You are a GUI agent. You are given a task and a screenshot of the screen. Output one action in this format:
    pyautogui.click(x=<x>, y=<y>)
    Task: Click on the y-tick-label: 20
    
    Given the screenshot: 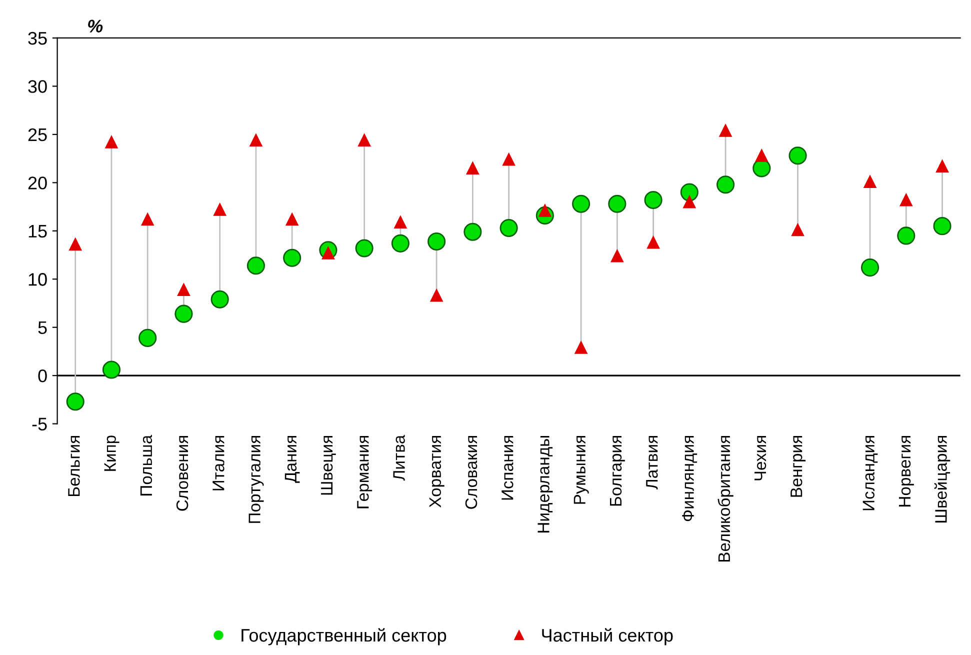 What is the action you would take?
    pyautogui.click(x=37, y=183)
    